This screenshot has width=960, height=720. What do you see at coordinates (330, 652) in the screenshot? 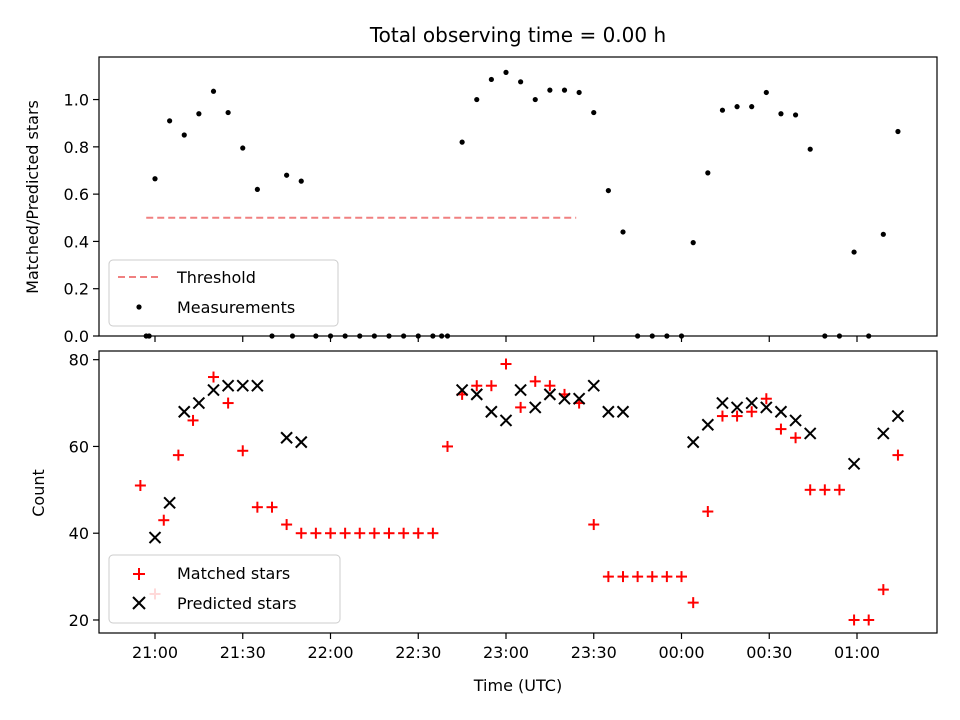
I see `x-tick-label-2: 22:00` at bounding box center [330, 652].